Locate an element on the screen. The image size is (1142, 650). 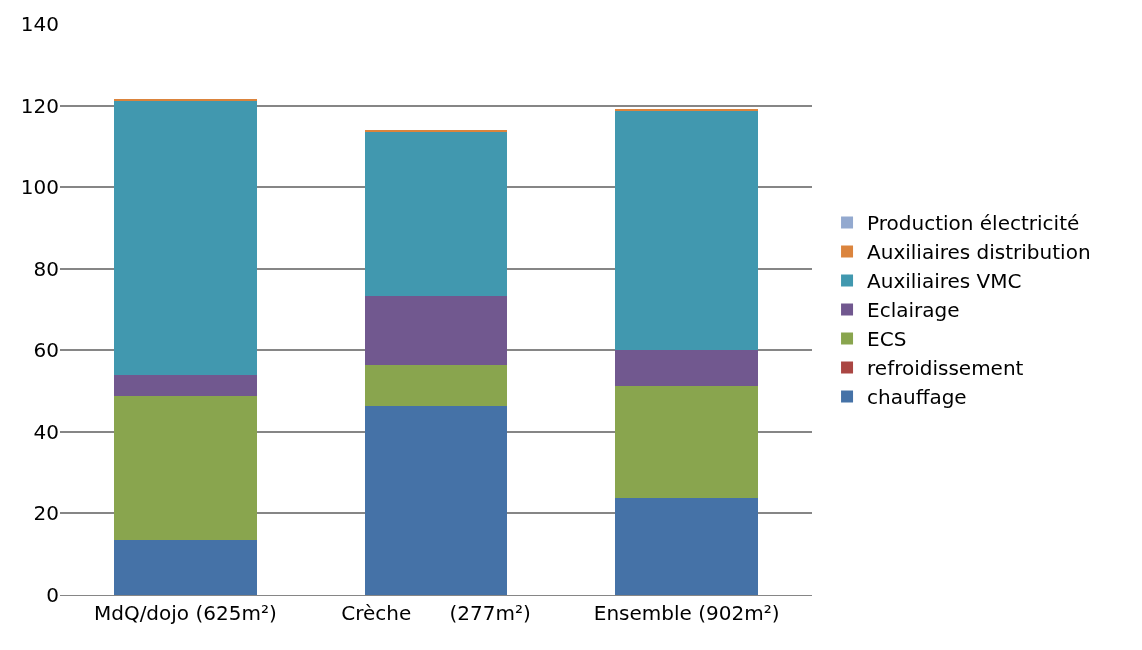
legend-label: refroidissement is located at coordinates (945, 368).